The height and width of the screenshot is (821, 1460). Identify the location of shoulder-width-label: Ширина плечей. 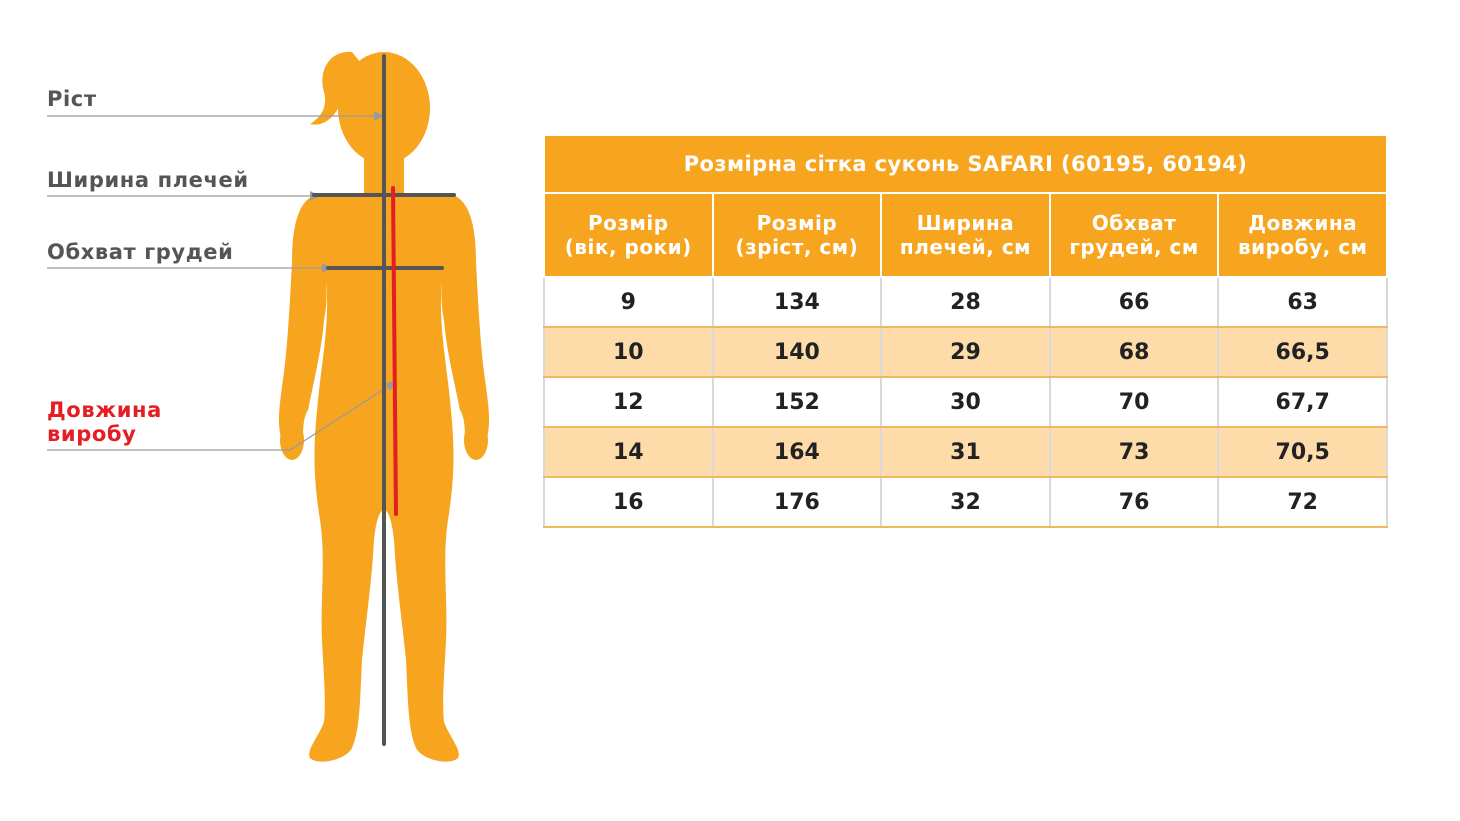
(148, 180).